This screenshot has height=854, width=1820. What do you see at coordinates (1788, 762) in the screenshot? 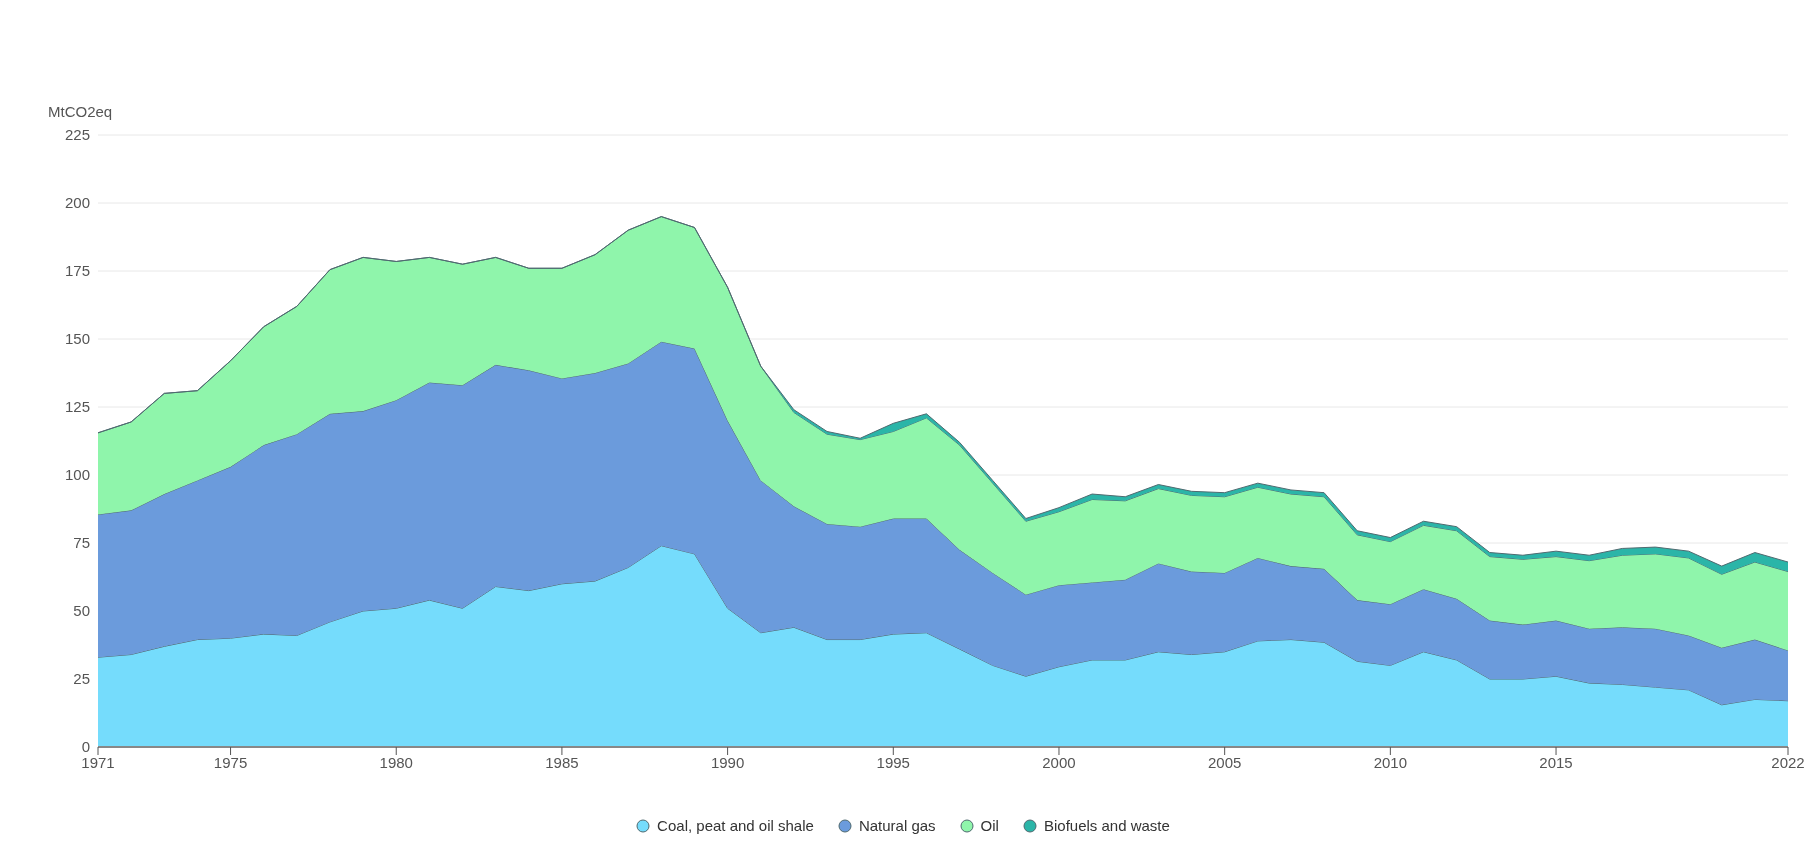
I see `x-tick-label: 2022` at bounding box center [1788, 762].